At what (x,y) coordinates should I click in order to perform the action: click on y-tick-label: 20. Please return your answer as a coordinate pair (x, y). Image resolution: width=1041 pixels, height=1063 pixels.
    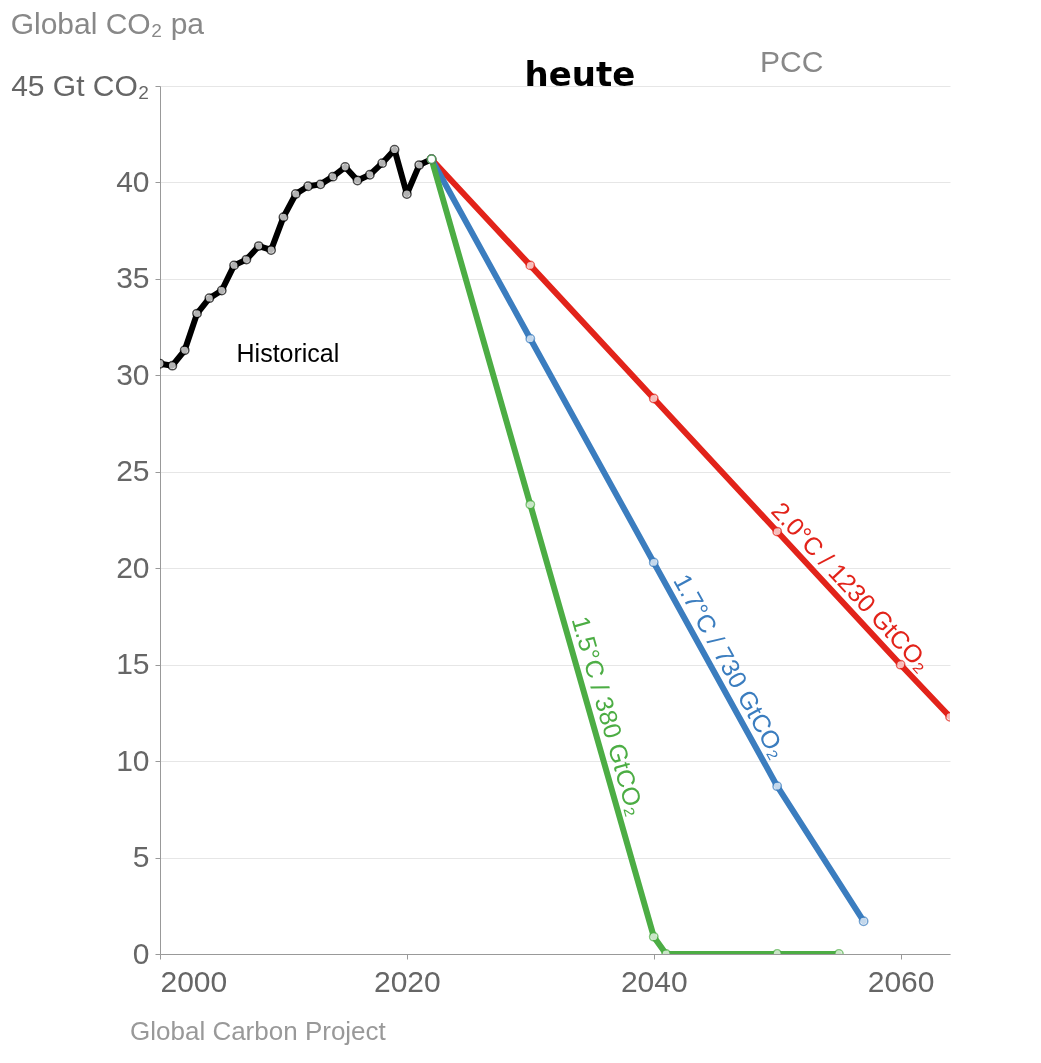
    Looking at the image, I should click on (133, 567).